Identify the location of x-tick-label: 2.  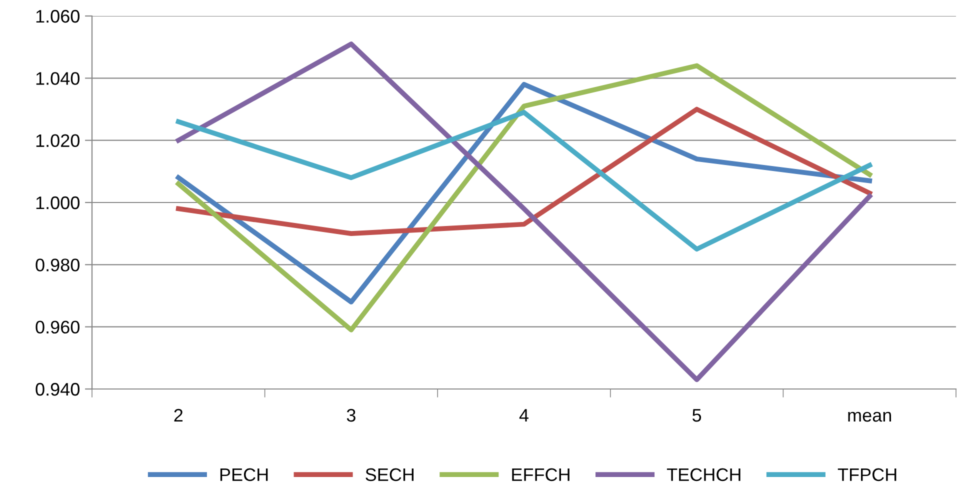
(178, 415).